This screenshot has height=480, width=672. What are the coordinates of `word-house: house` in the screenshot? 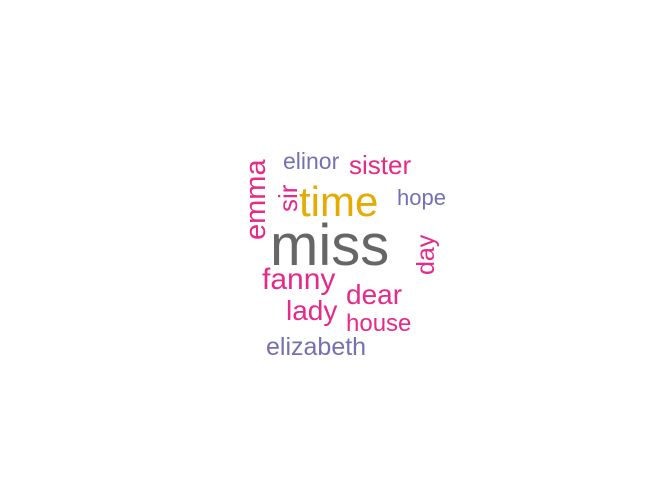 It's located at (378, 323).